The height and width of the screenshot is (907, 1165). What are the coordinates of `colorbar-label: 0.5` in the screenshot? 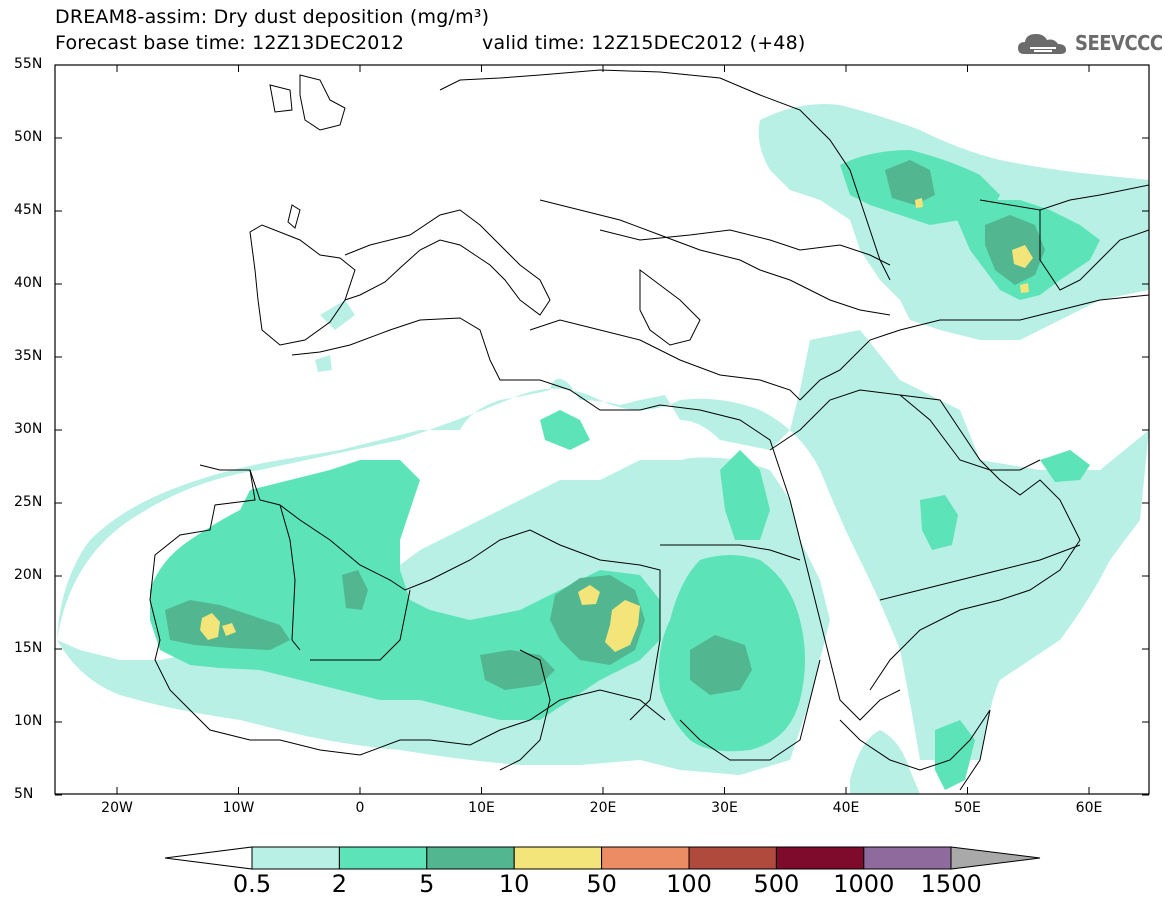 It's located at (252, 884).